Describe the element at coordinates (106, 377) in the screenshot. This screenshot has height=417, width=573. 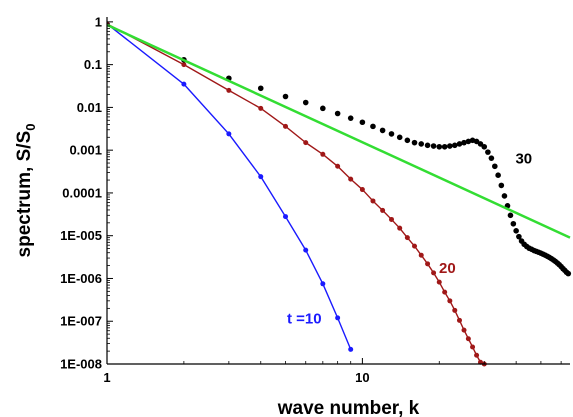
I see `x-tick-label: 1` at that location.